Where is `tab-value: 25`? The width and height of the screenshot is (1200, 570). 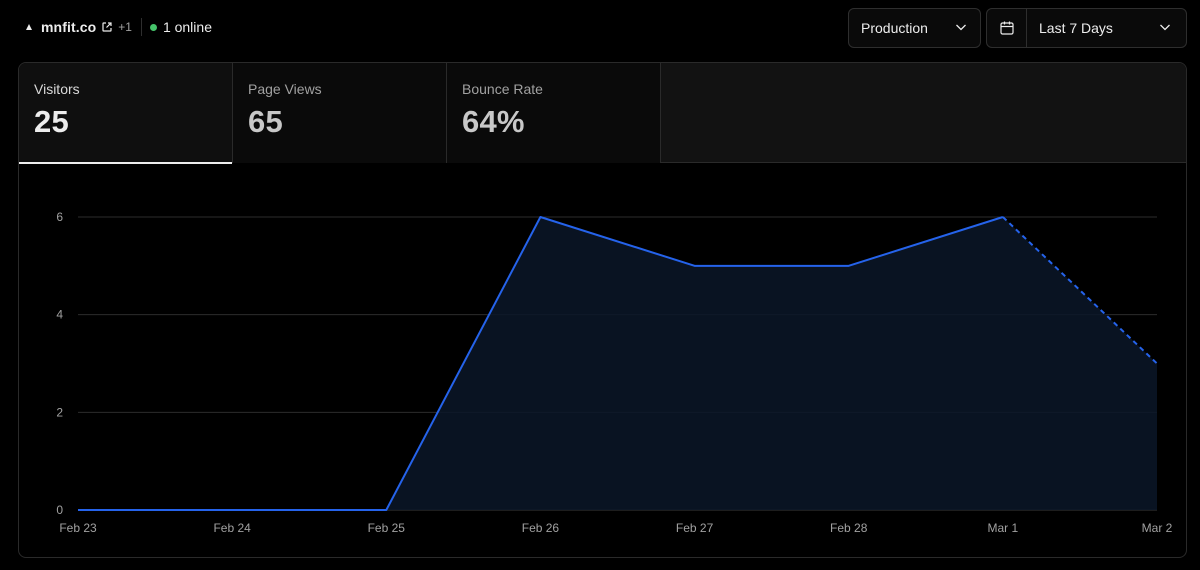
tab-value: 25 is located at coordinates (51, 121).